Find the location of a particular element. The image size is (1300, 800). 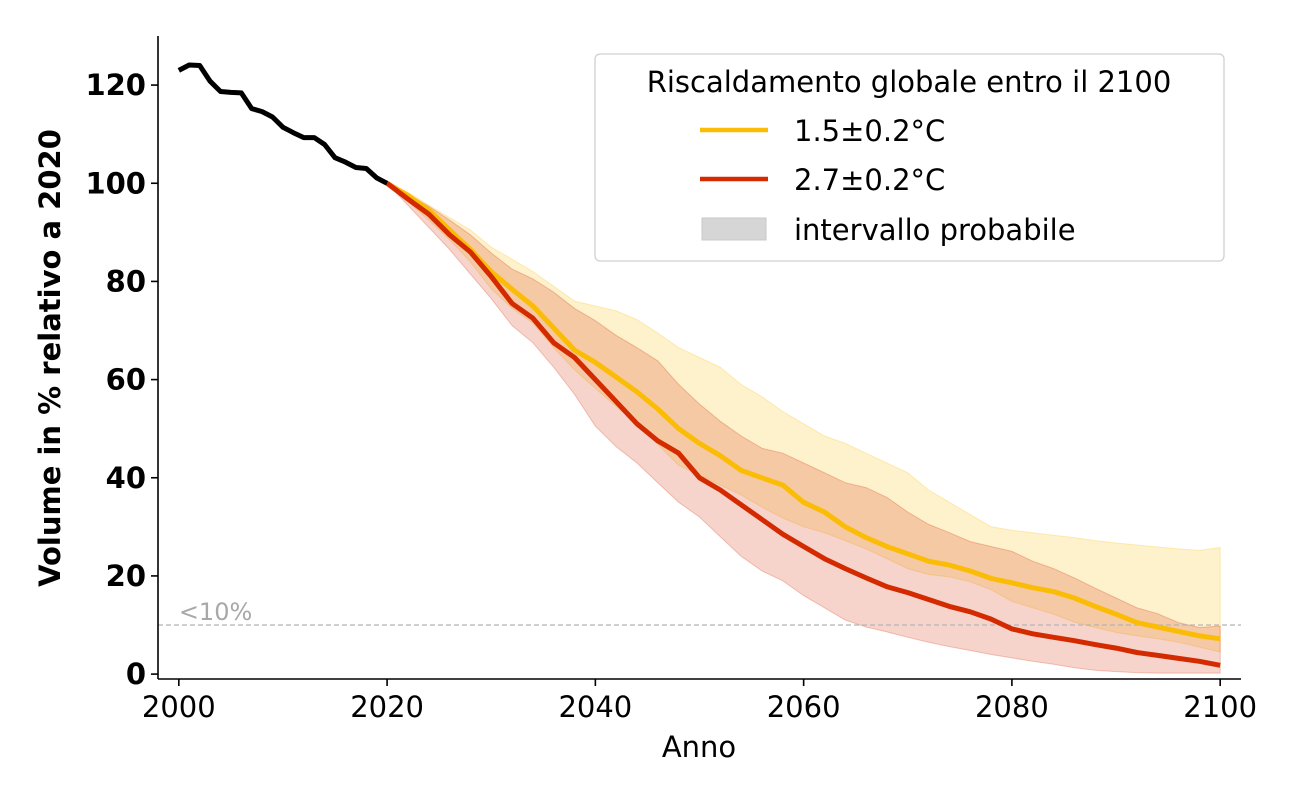

y-tick-label: 120 is located at coordinates (115, 85).